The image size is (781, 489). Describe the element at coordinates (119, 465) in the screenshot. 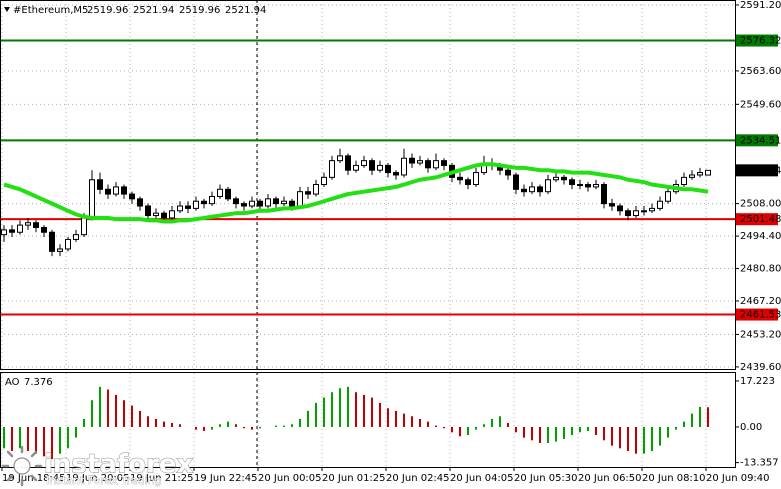

I see `watermark-name: instaforex` at that location.